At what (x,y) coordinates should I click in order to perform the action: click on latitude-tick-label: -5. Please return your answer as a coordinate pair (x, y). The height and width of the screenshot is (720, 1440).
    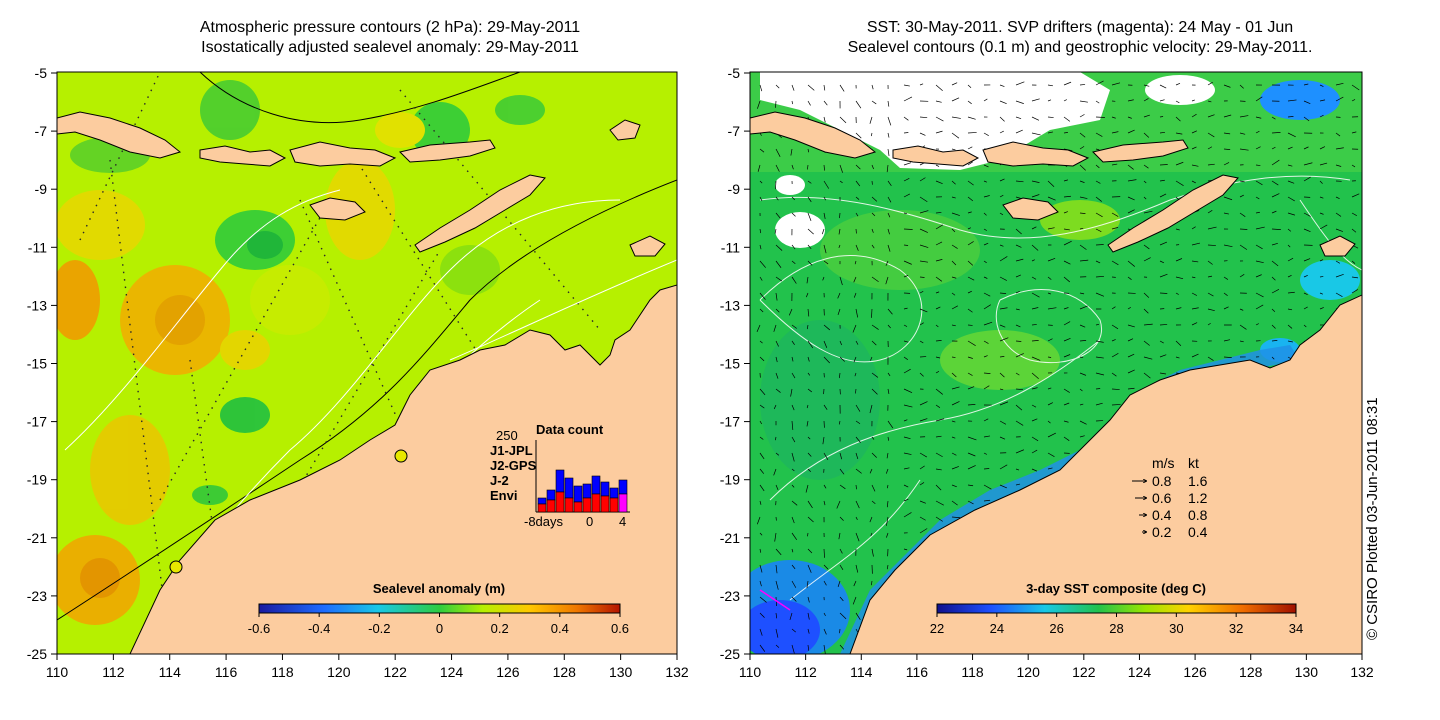
    Looking at the image, I should click on (734, 73).